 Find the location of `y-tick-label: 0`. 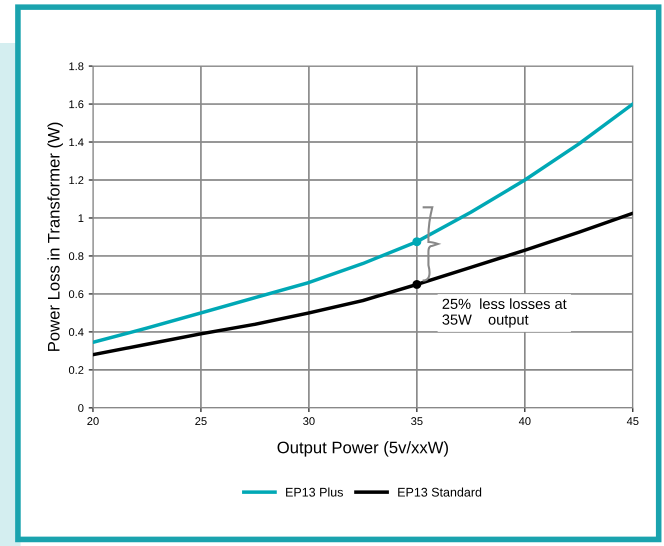

y-tick-label: 0 is located at coordinates (81, 408).